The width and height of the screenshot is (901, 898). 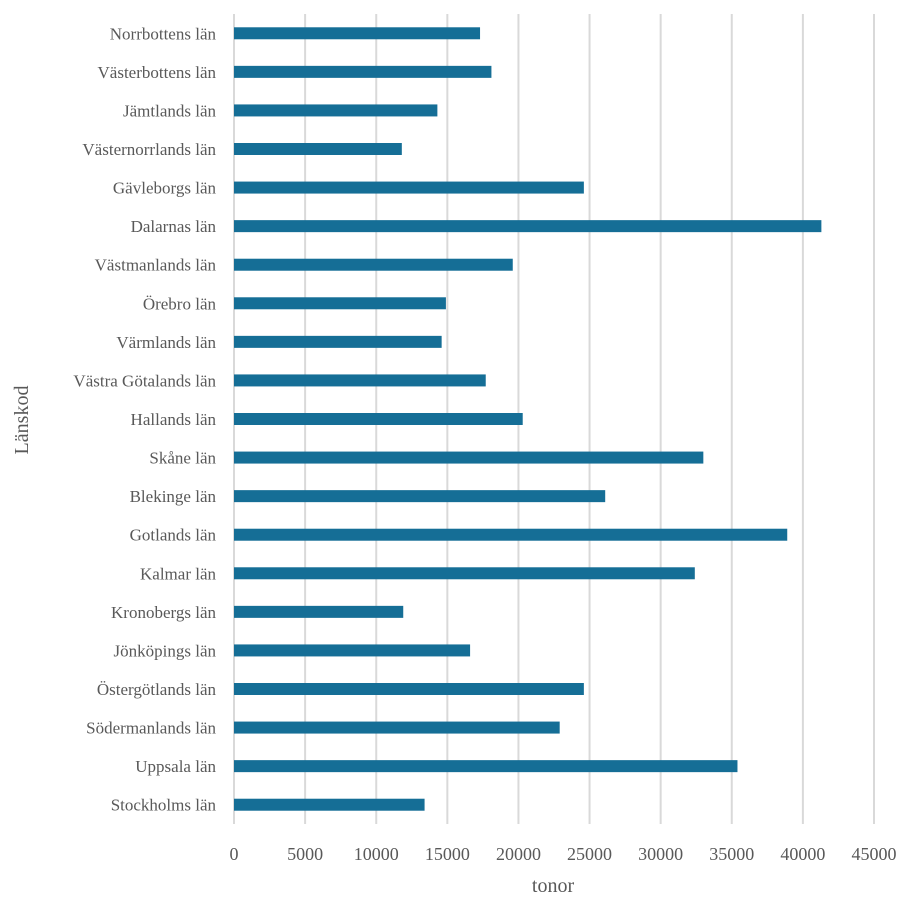 I want to click on category-label: Norrbottens län, so click(x=163, y=33).